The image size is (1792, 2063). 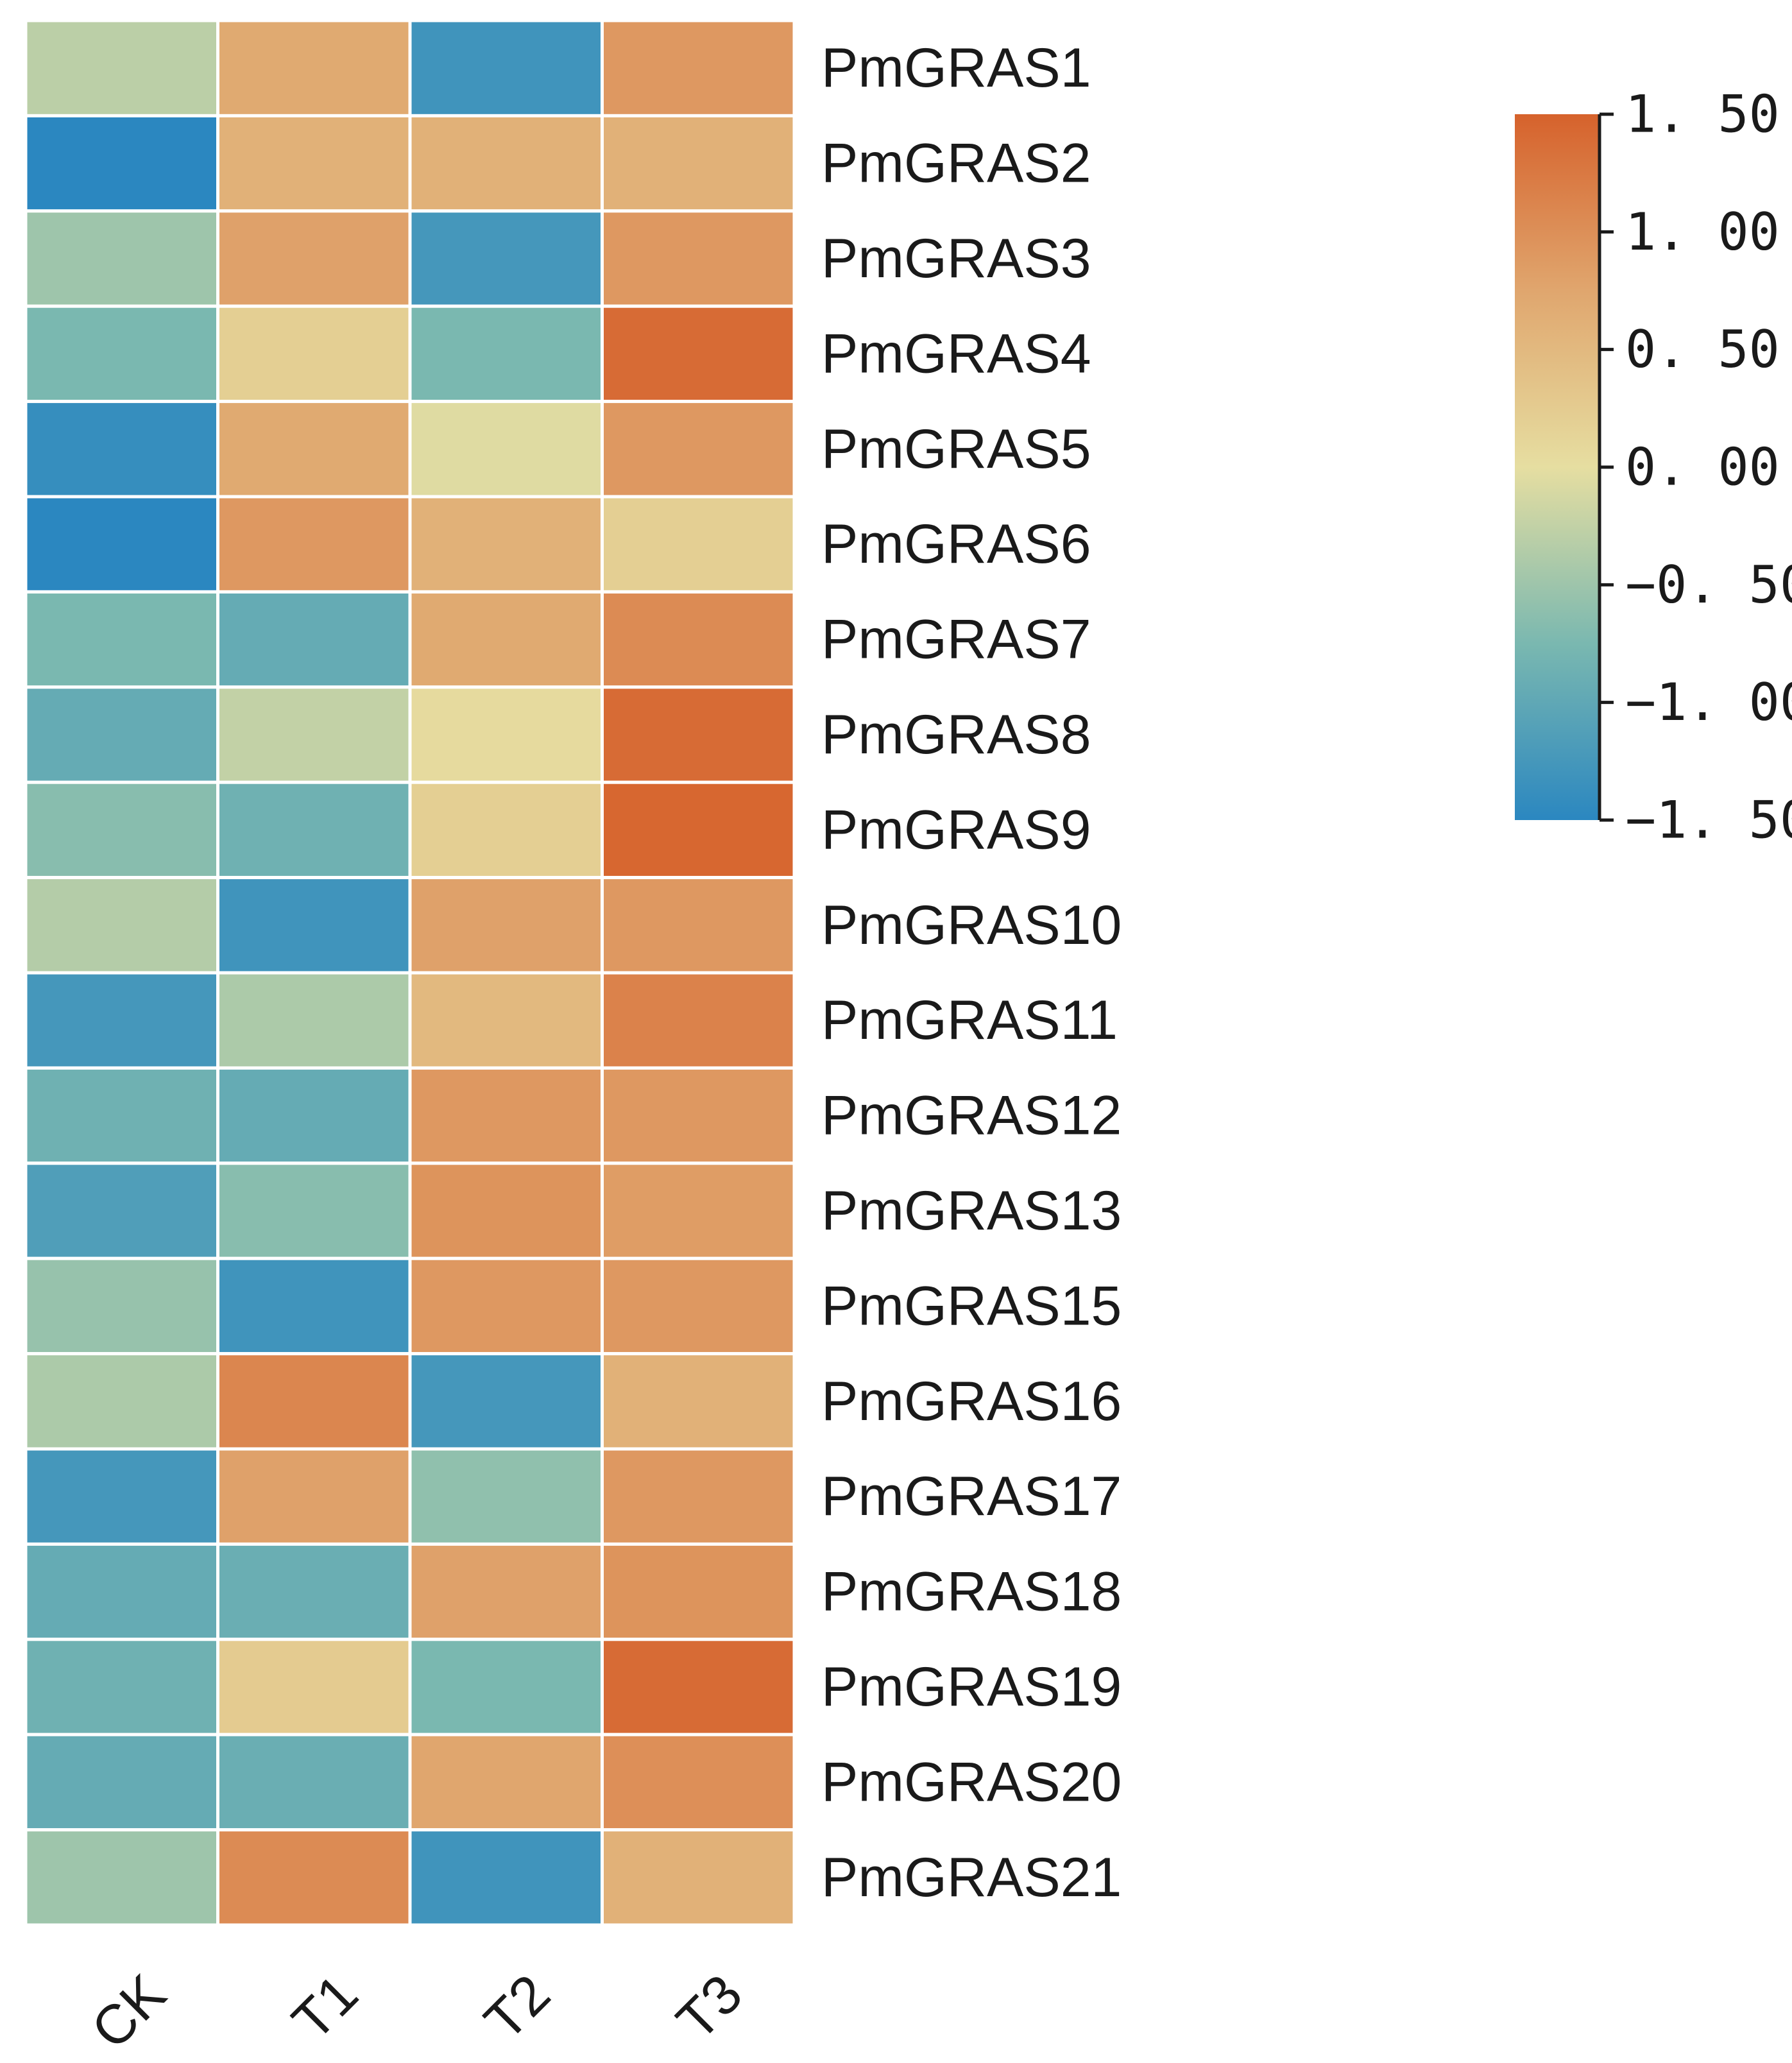 What do you see at coordinates (1702, 467) in the screenshot?
I see `colorbar-tick-label: 0. 00` at bounding box center [1702, 467].